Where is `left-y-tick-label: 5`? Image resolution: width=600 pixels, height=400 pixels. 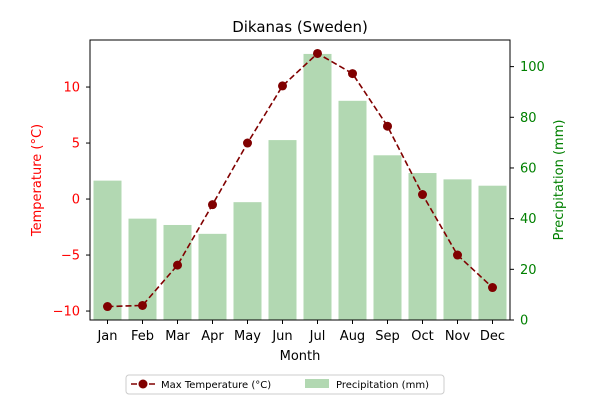 left-y-tick-label: 5 is located at coordinates (76, 144).